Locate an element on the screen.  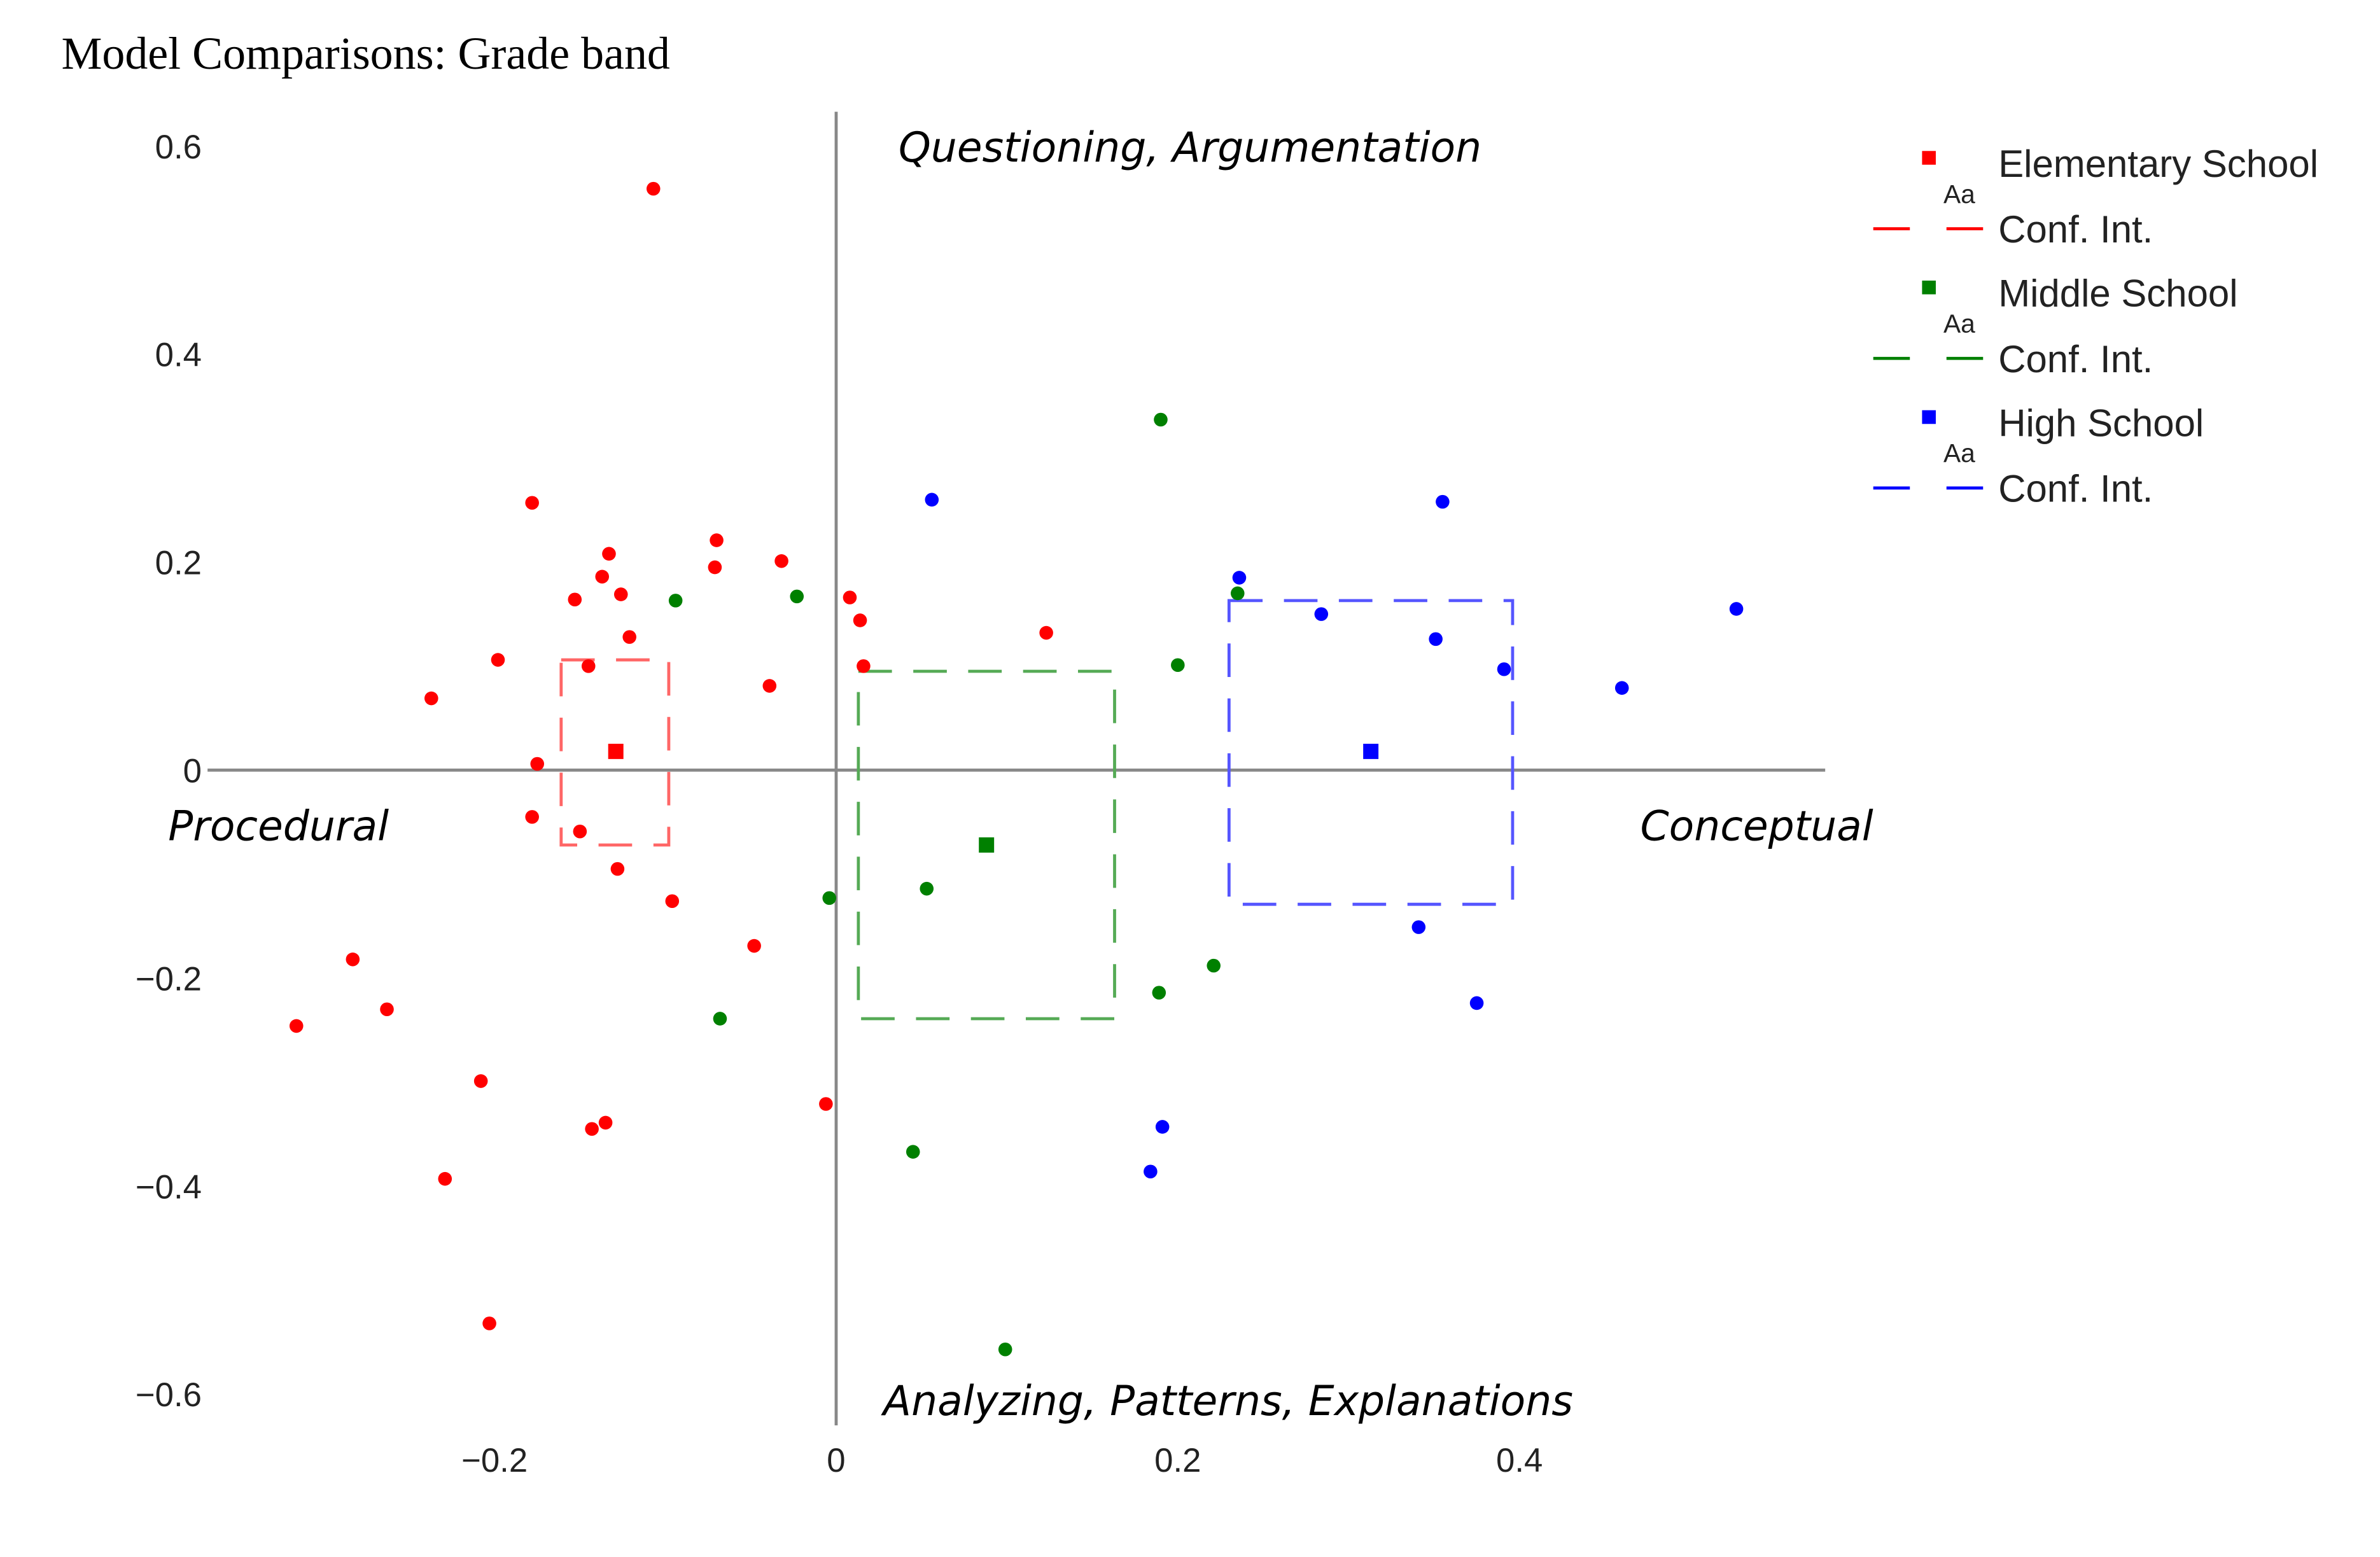
x-tick-label: 0.2 is located at coordinates (1177, 1460).